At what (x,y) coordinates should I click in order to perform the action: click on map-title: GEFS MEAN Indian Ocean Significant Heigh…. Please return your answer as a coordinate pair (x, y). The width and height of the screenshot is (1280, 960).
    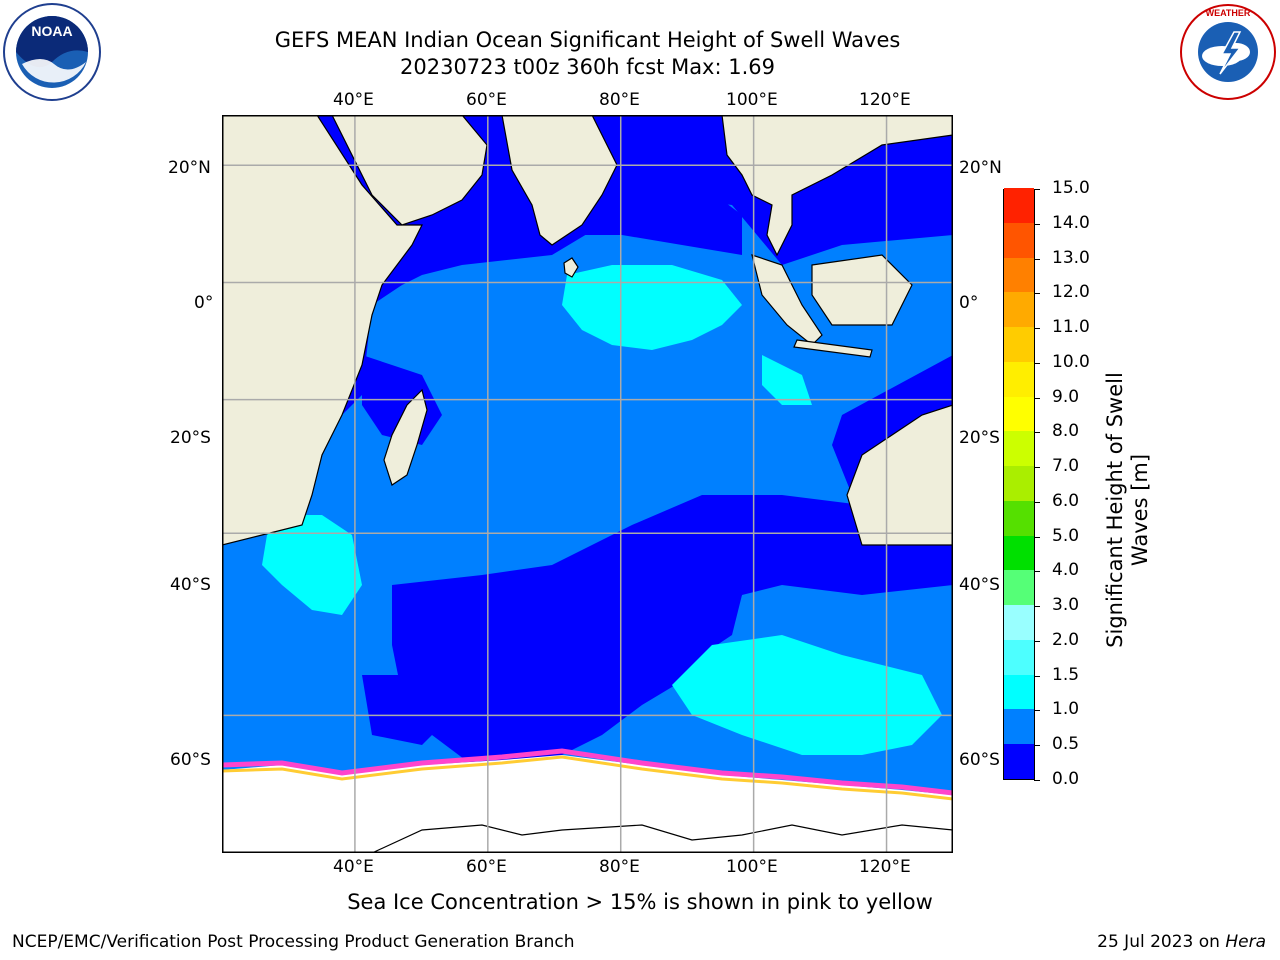
    Looking at the image, I should click on (587, 40).